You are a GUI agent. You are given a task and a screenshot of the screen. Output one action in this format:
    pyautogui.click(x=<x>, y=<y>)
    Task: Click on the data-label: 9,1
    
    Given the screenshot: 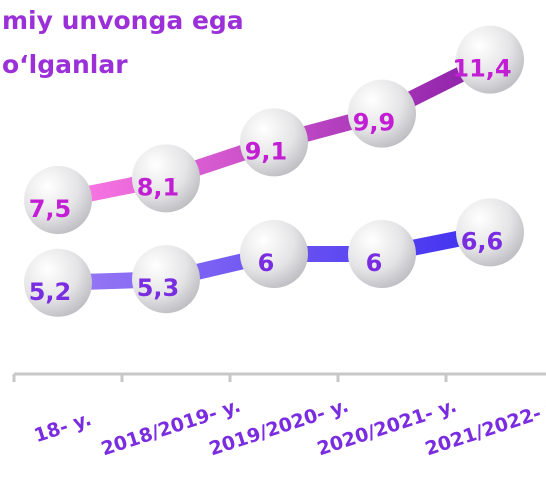 What is the action you would take?
    pyautogui.click(x=266, y=151)
    